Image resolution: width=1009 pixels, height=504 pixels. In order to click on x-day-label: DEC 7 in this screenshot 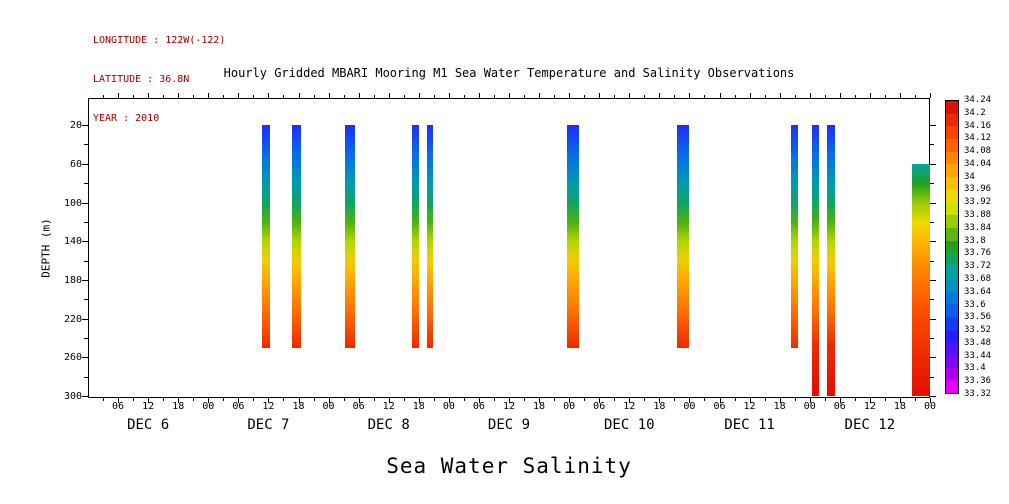, I will do `click(268, 425)`.